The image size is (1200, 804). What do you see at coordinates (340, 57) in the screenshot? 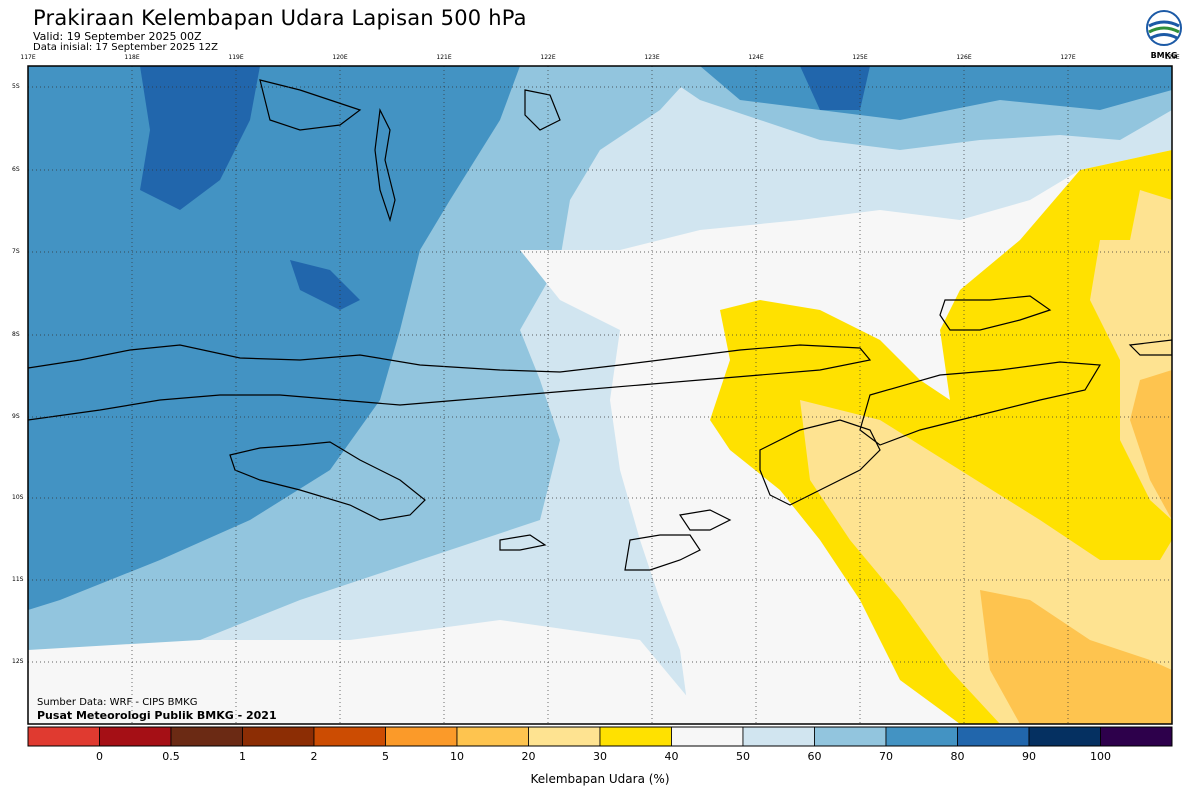
I see `longitude-label: 120E` at bounding box center [340, 57].